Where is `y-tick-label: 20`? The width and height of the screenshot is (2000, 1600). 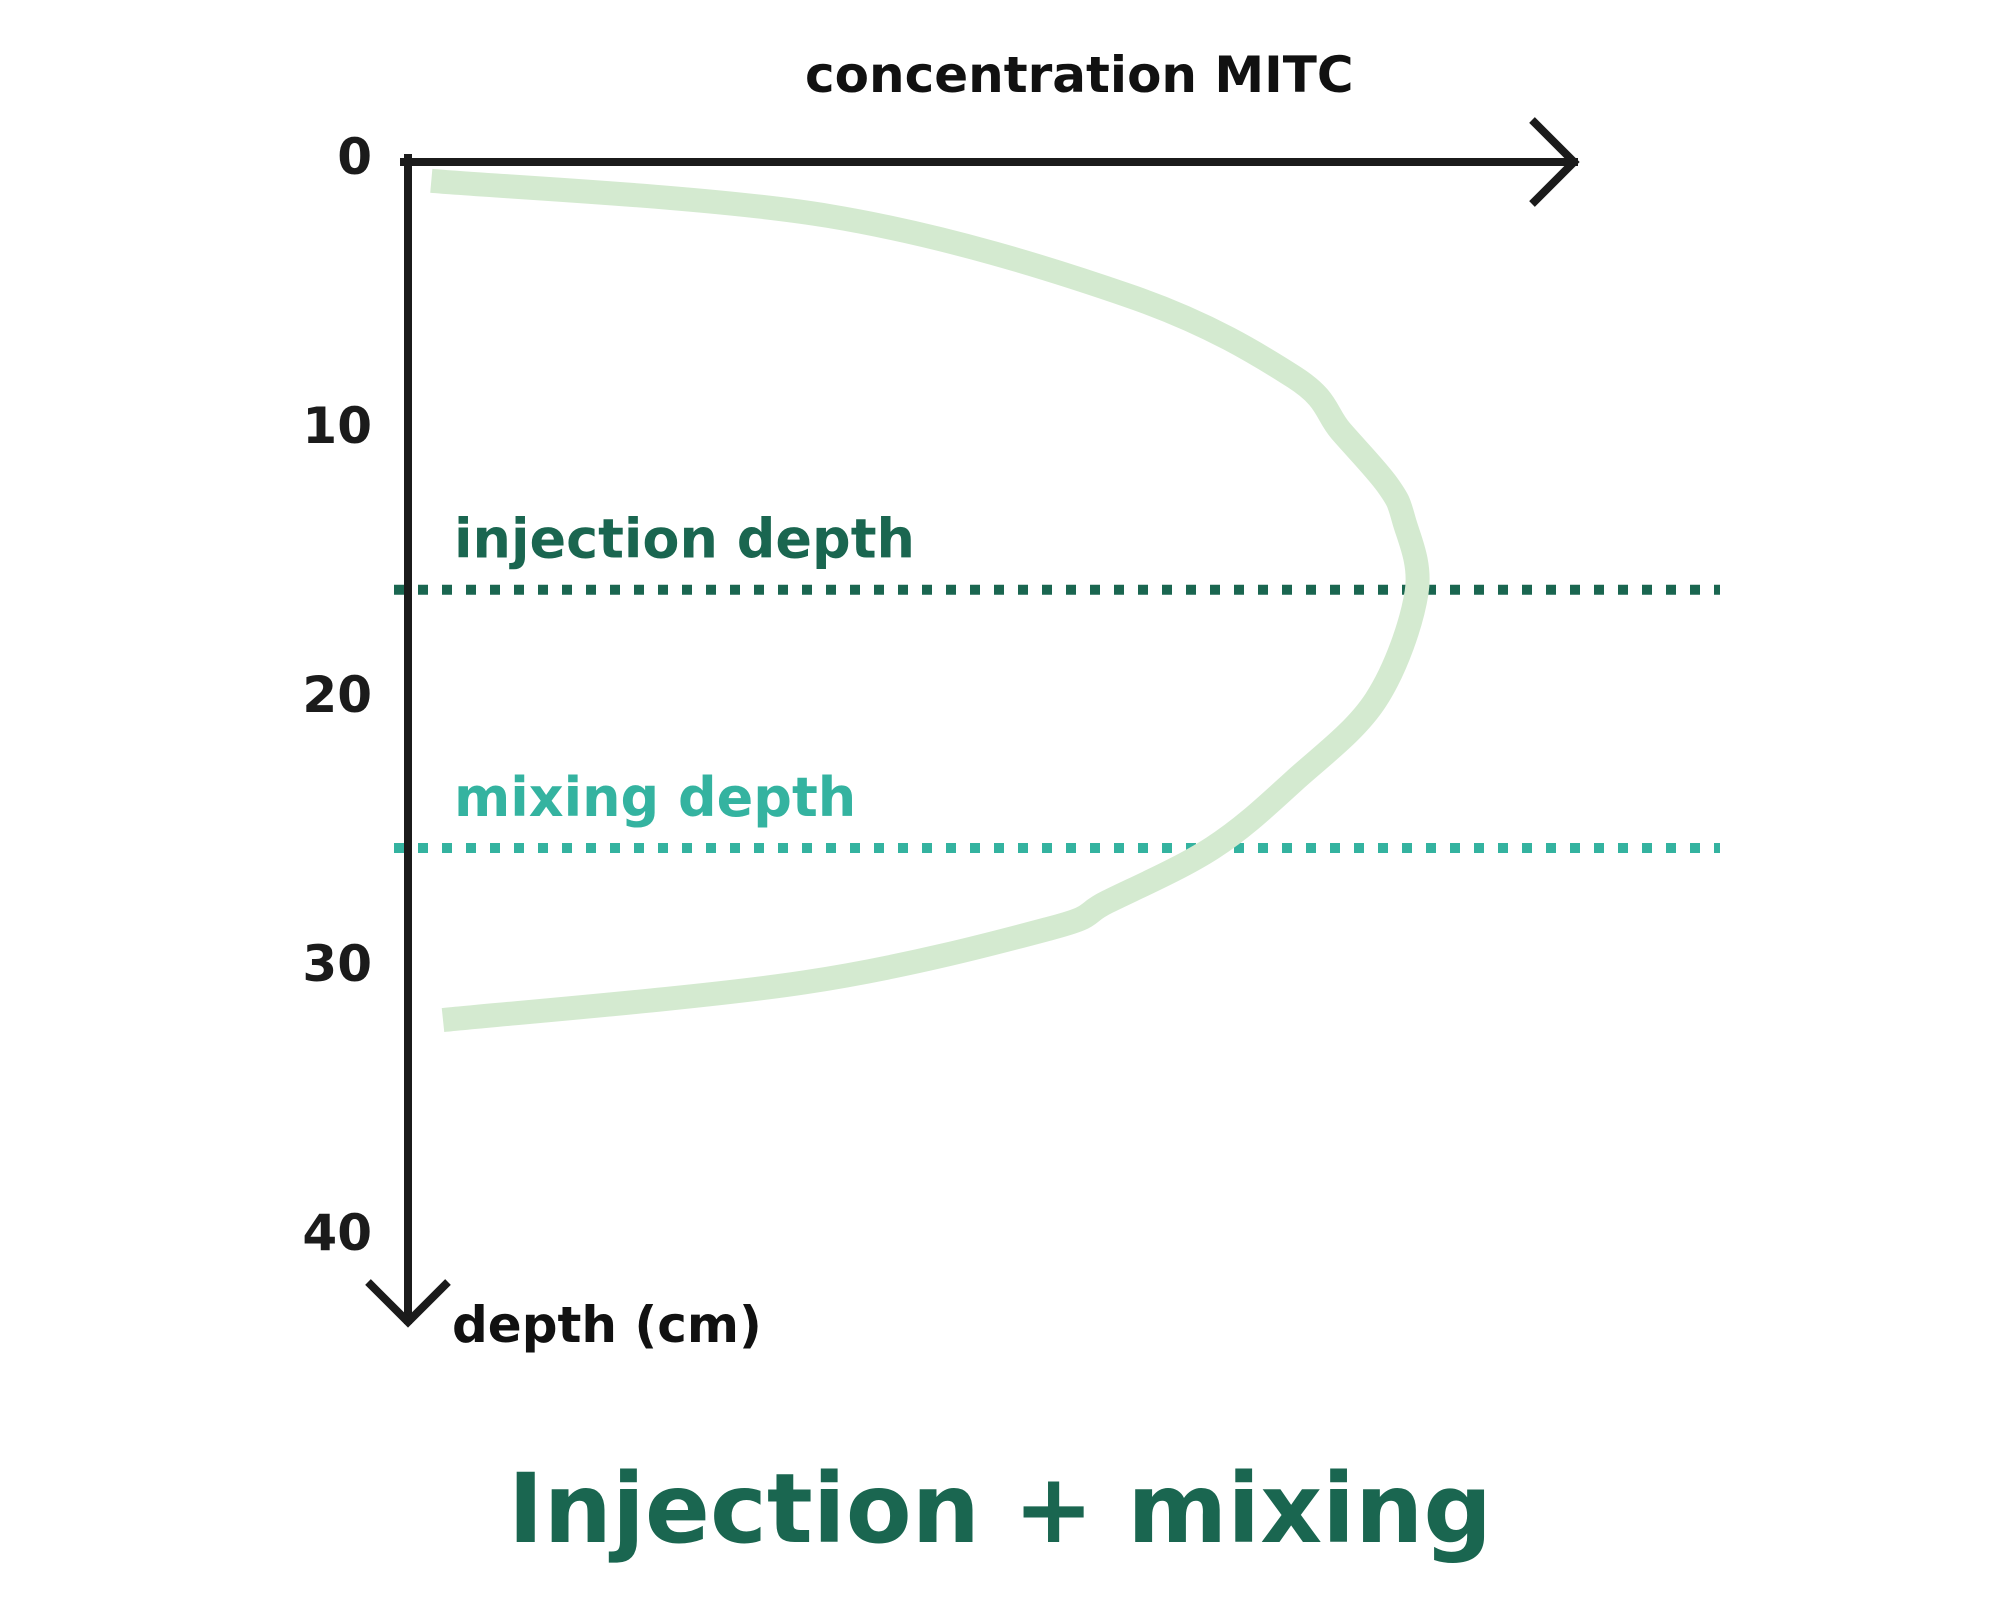
y-tick-label: 20 is located at coordinates (337, 695).